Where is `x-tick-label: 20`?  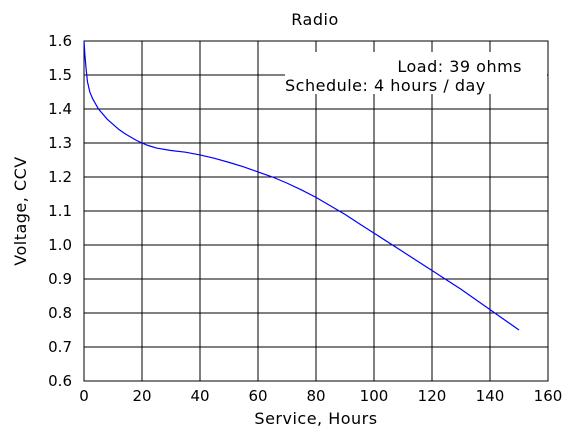 x-tick-label: 20 is located at coordinates (141, 396).